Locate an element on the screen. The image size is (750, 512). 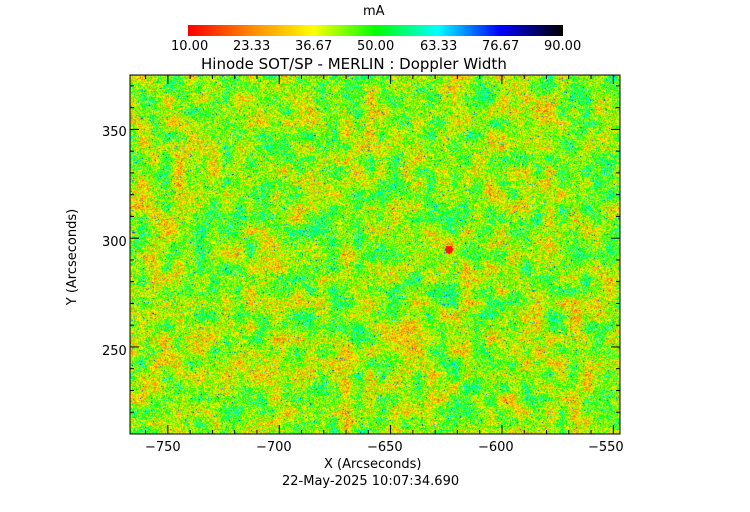
colorbar-tick-label: 23.33 is located at coordinates (252, 46).